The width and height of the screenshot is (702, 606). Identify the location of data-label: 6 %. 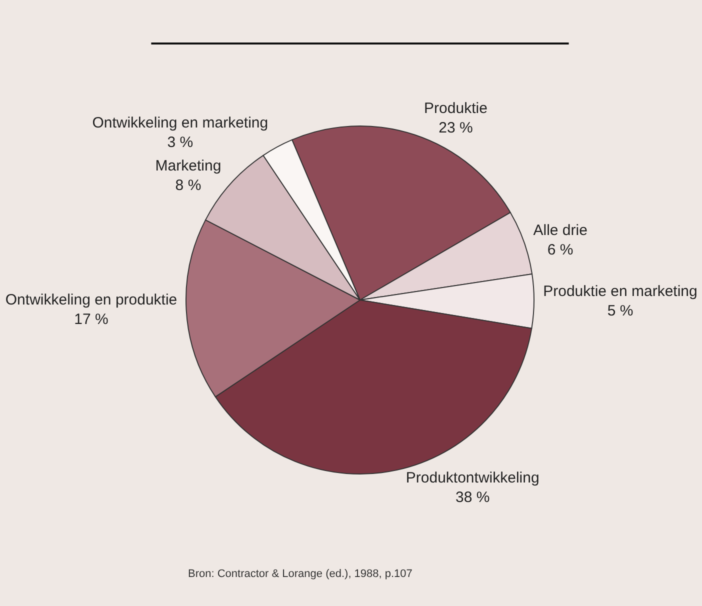
(560, 249).